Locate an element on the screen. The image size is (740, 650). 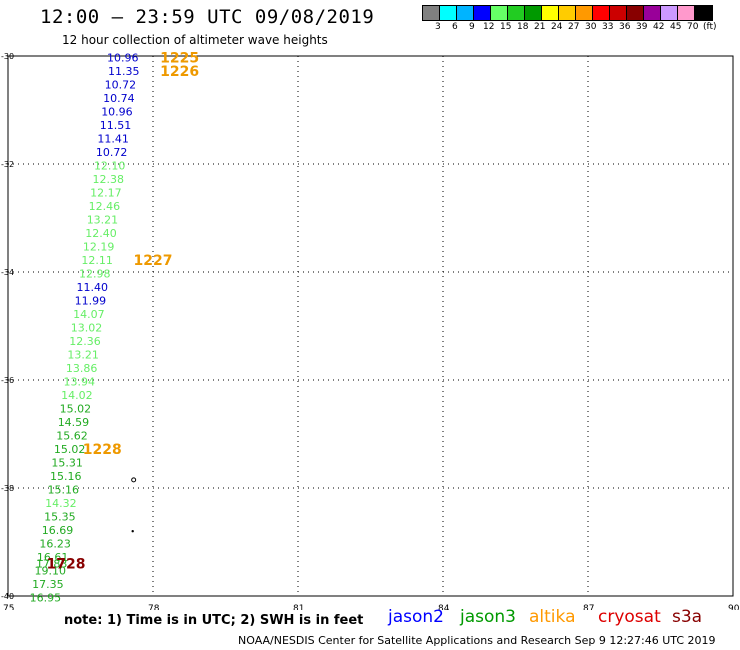
wave-height-value: 11.99 is located at coordinates (91, 301).